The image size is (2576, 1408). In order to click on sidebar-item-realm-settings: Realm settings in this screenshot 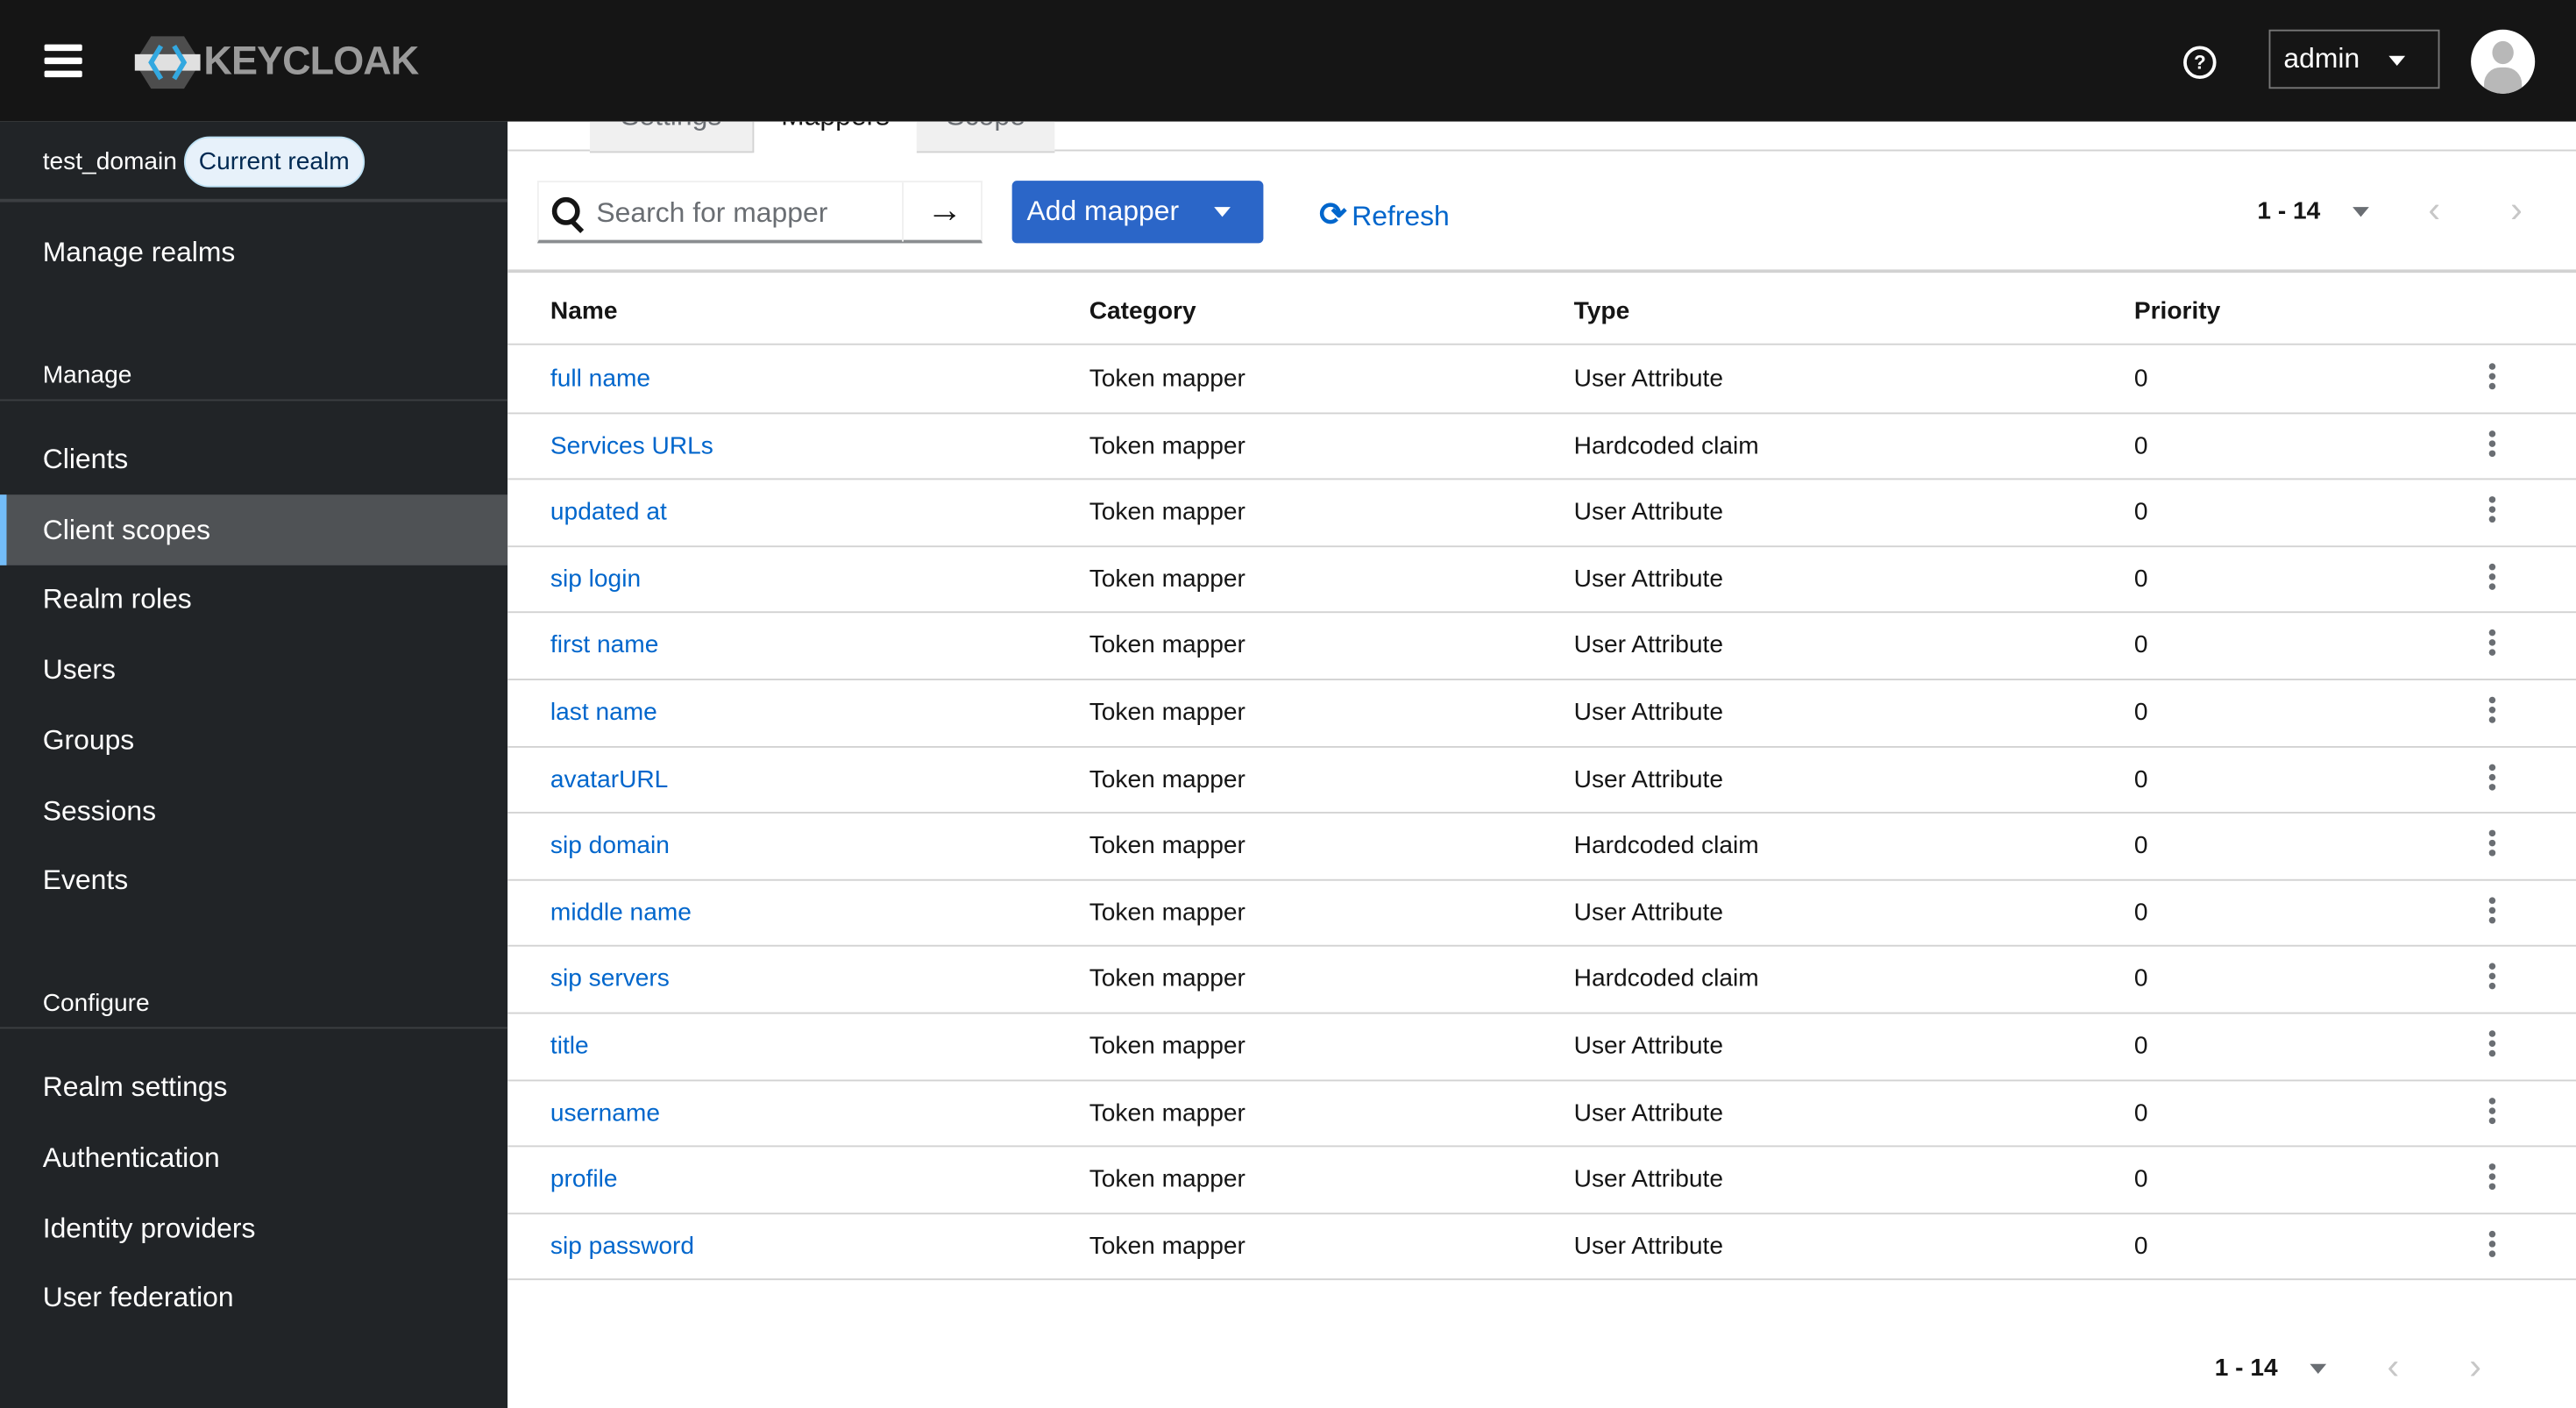, I will do `click(135, 1087)`.